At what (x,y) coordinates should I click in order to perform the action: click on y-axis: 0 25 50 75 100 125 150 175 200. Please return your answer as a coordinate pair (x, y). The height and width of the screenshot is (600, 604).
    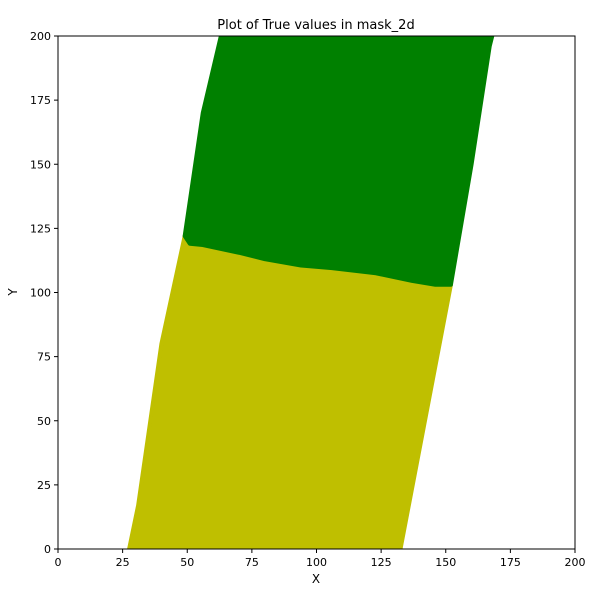
    Looking at the image, I should click on (44, 293).